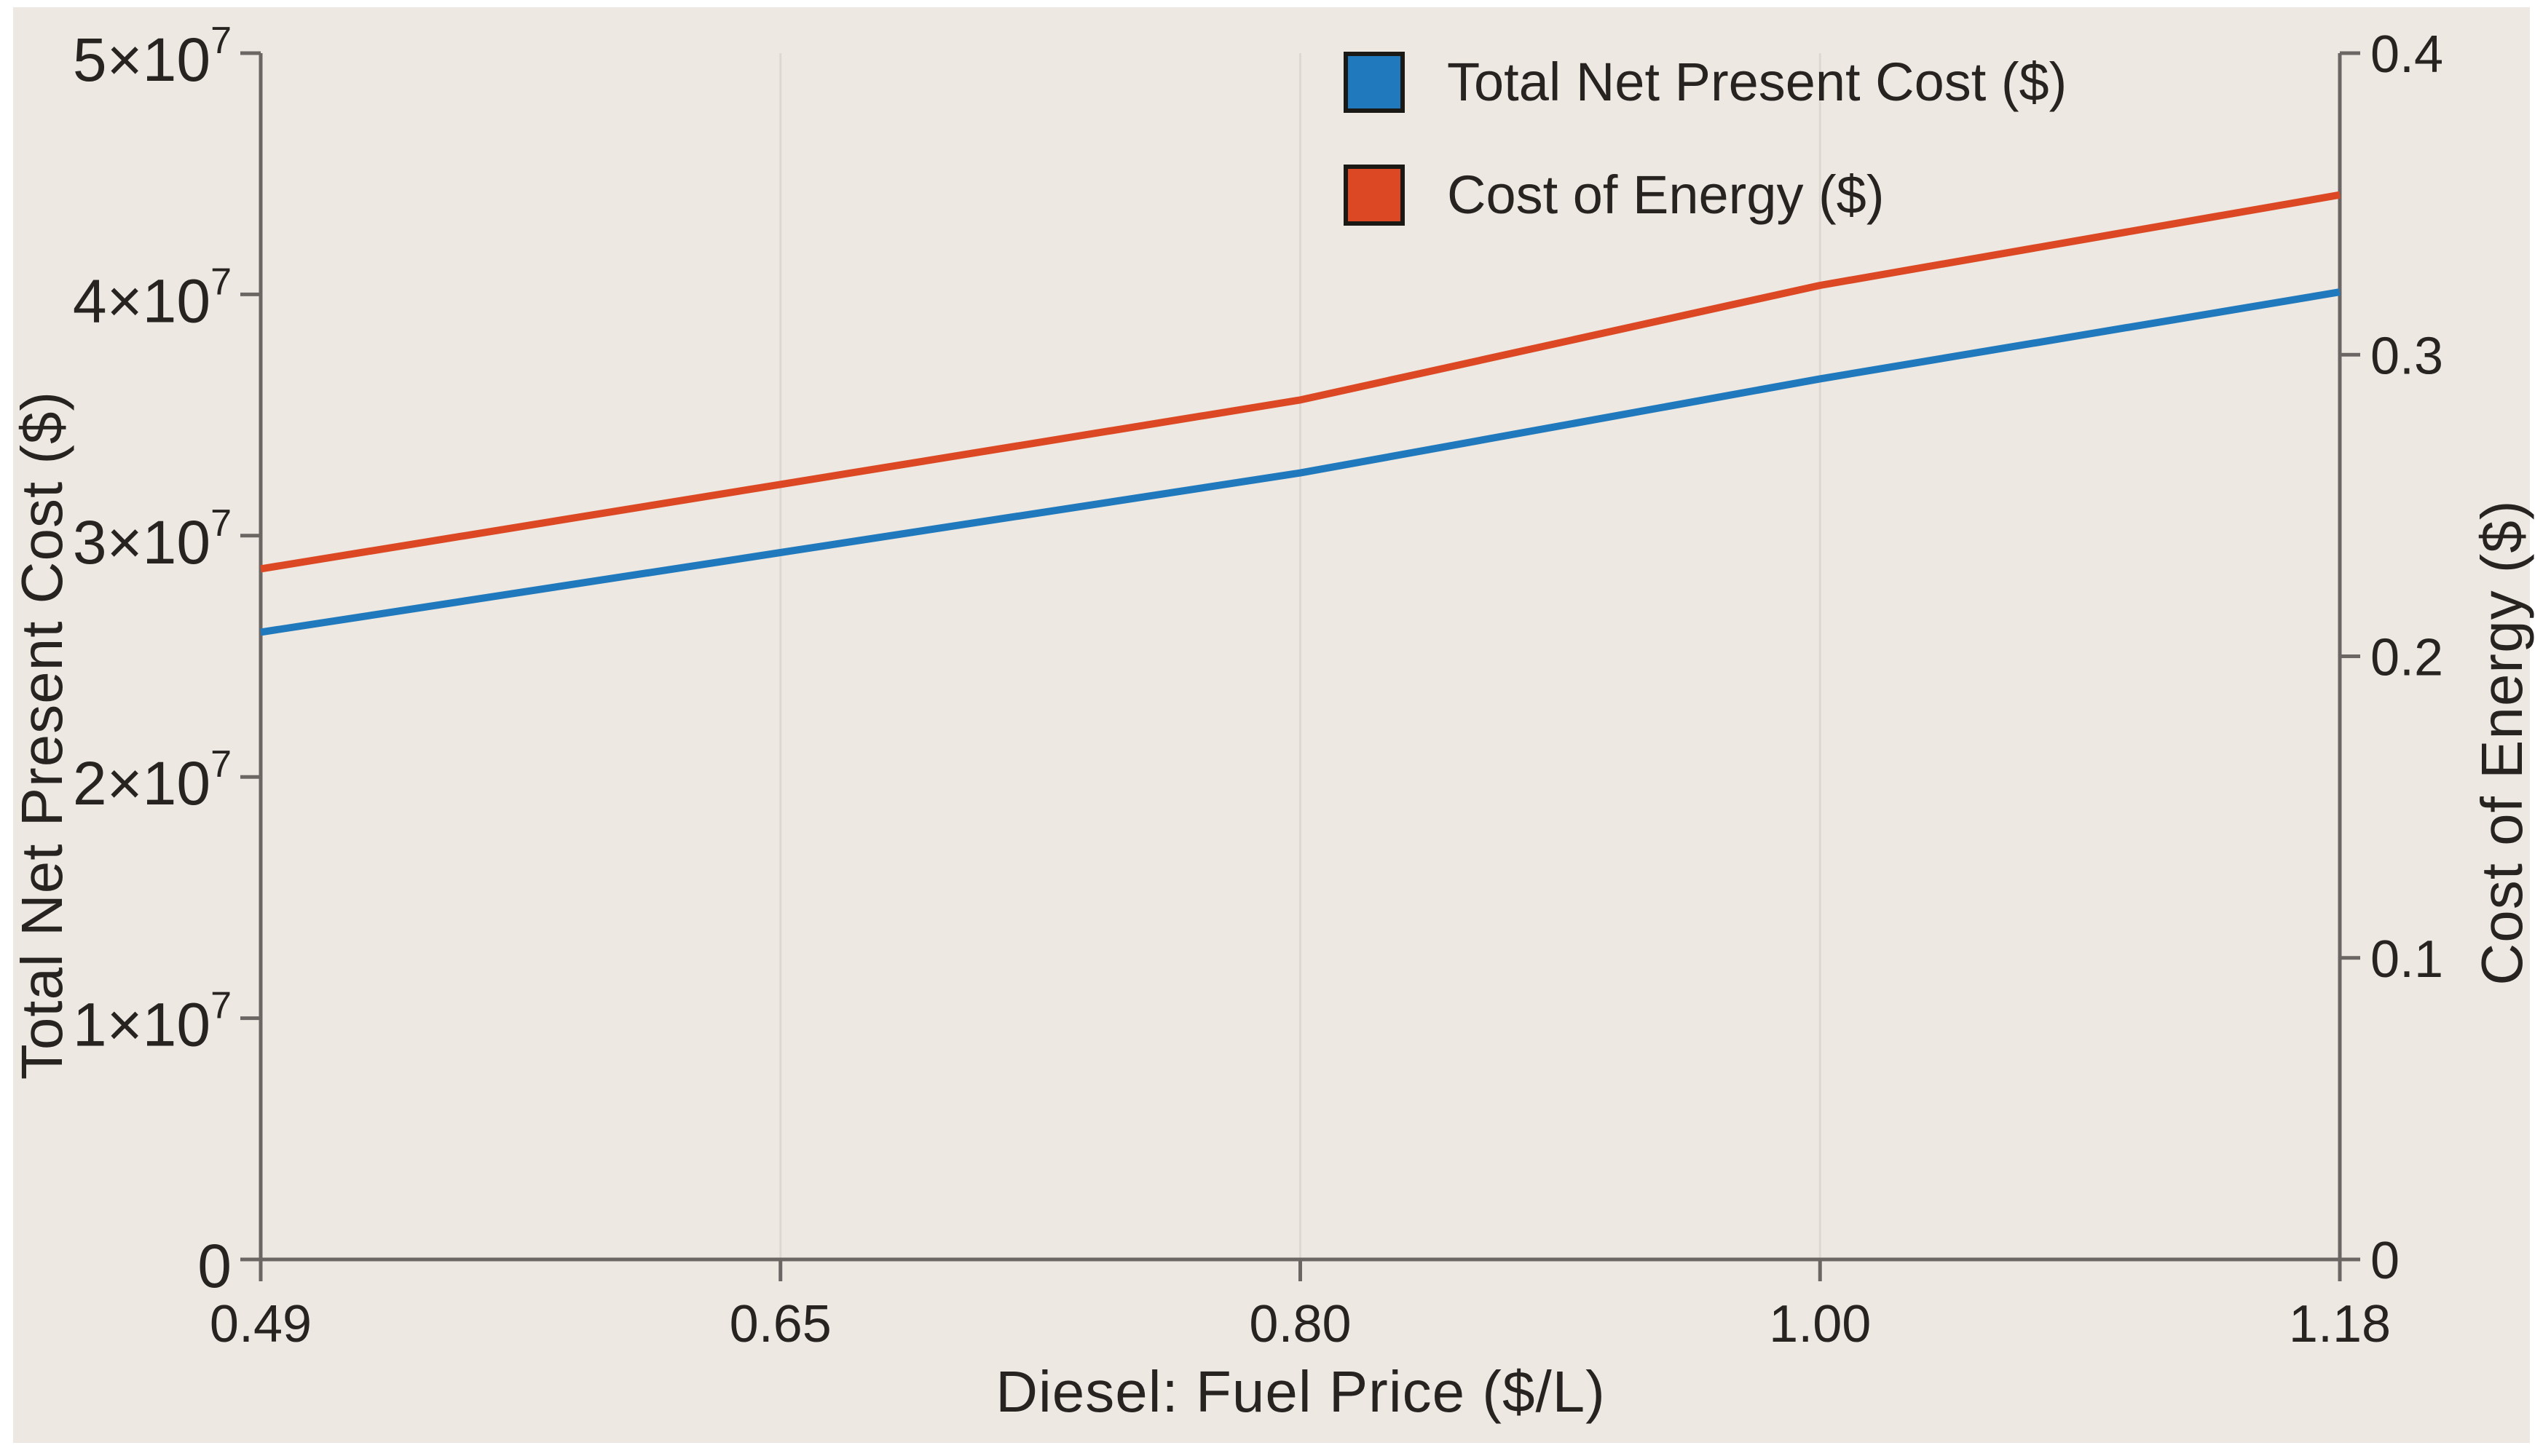 This screenshot has height=1456, width=2543. What do you see at coordinates (1757, 82) in the screenshot?
I see `legend-label-total-npc: Total Net Present Cost ($)` at bounding box center [1757, 82].